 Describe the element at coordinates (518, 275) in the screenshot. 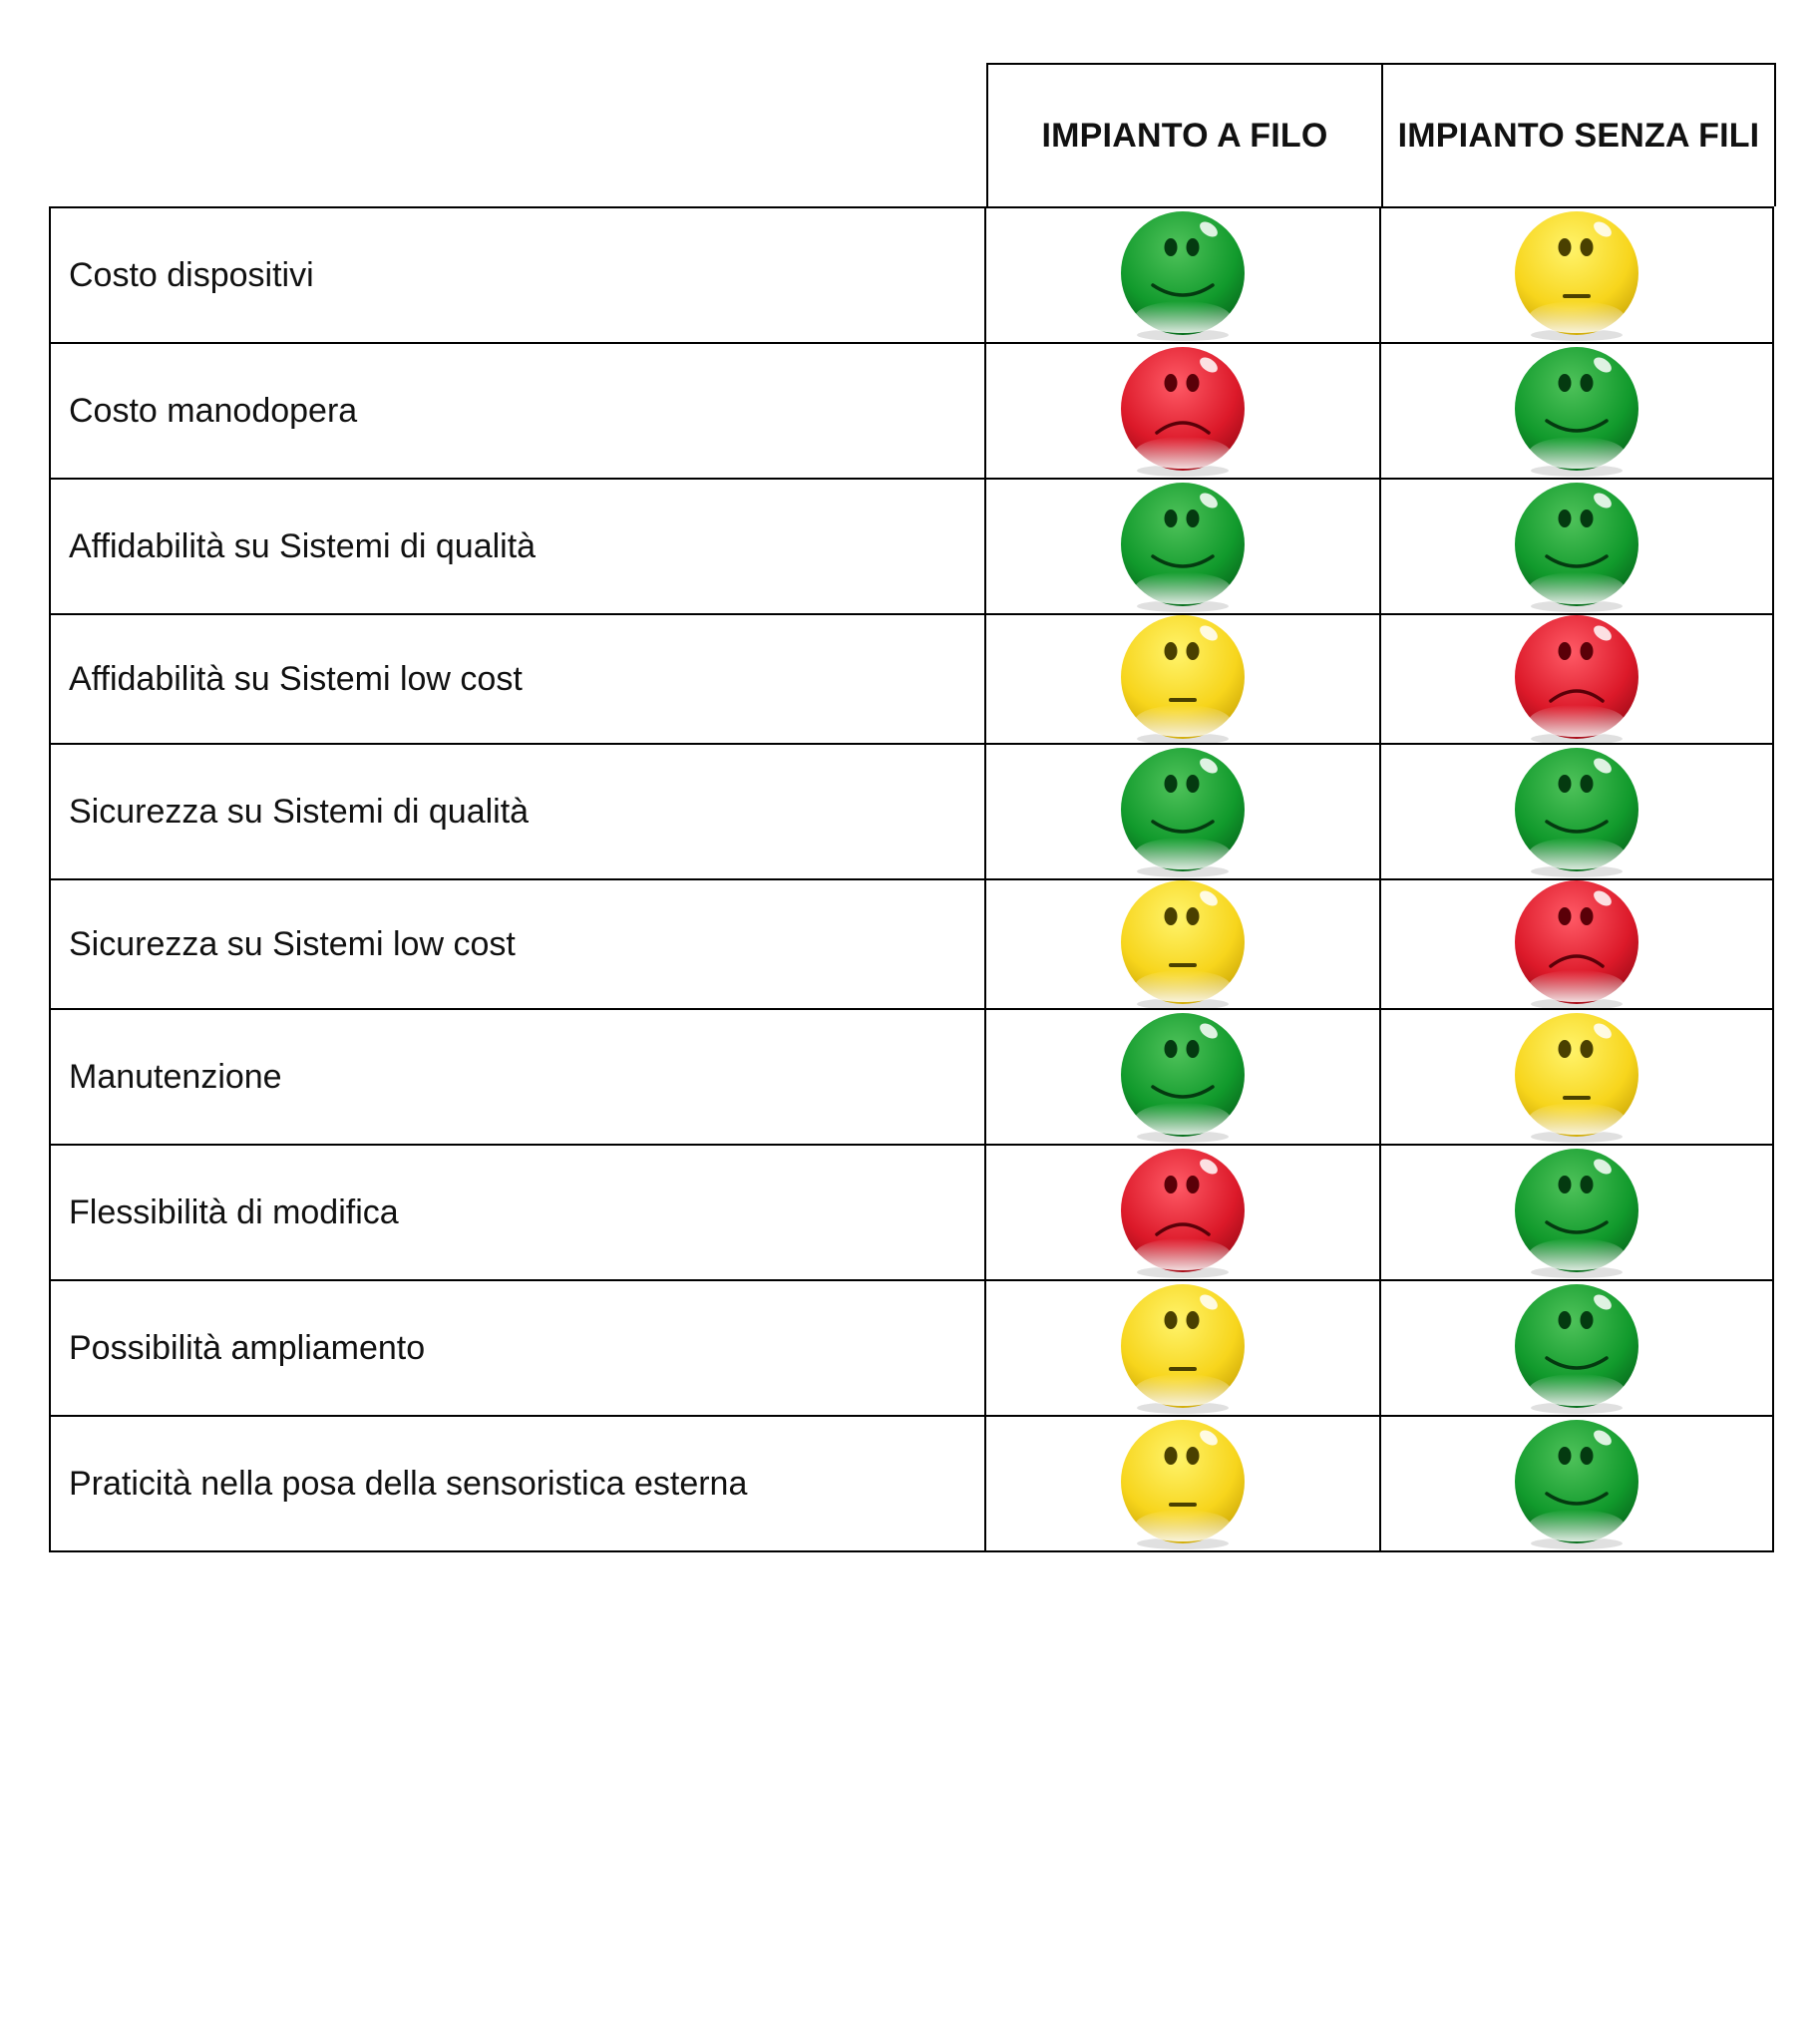

I see `row-label: Costo dispositivi` at that location.